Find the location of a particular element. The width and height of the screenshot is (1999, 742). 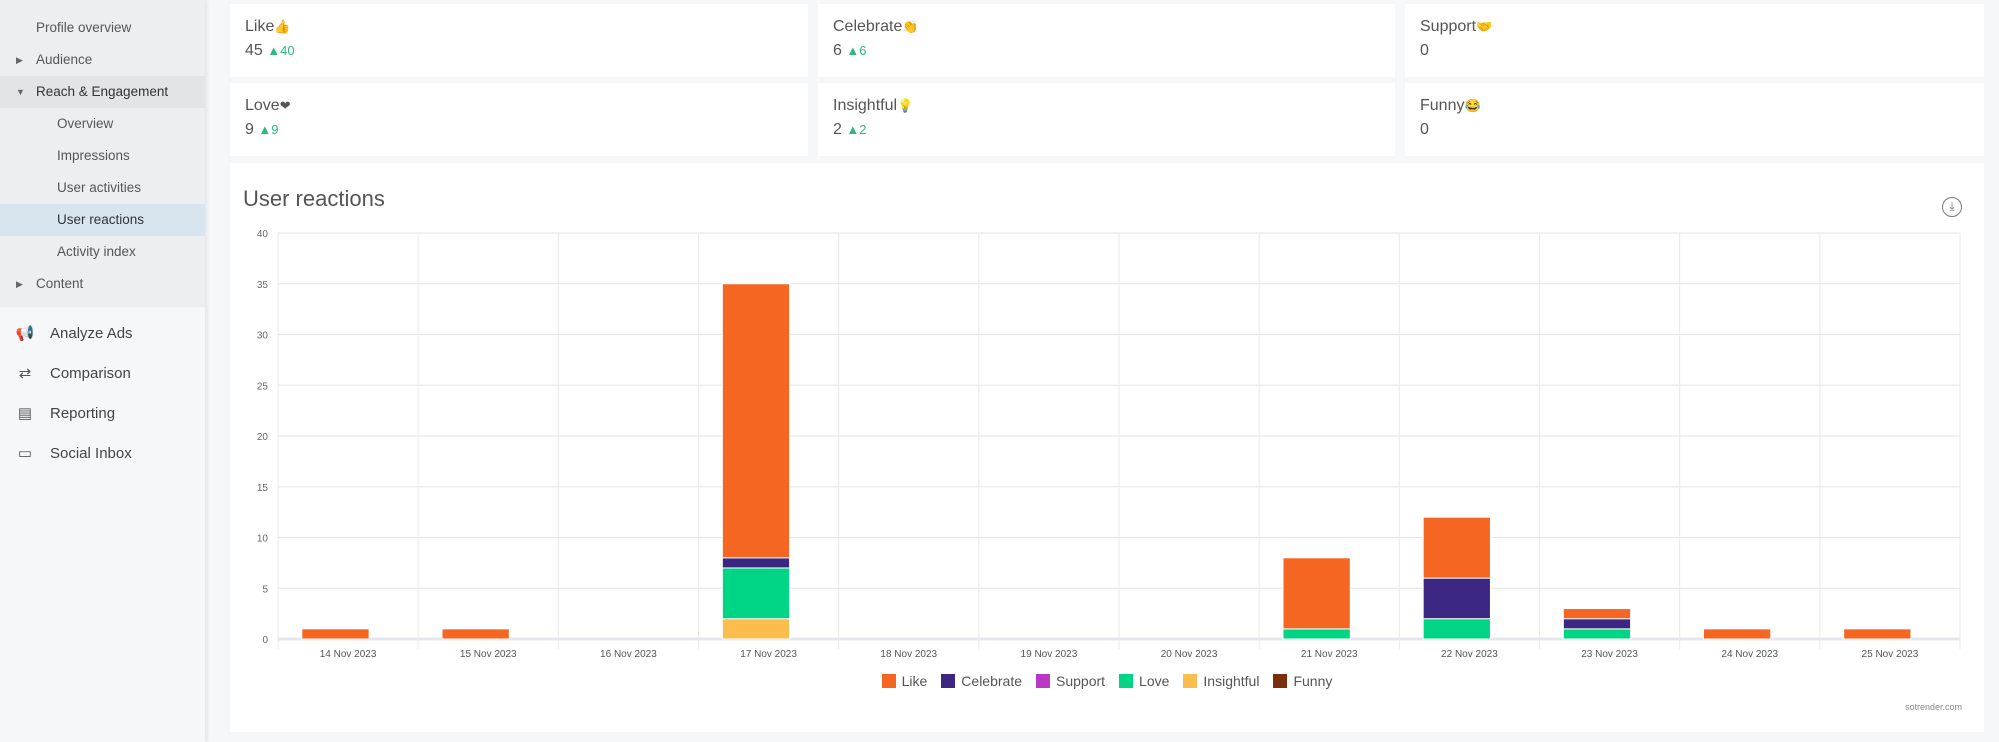

sidebar-item-label: Impressions is located at coordinates (93, 155).